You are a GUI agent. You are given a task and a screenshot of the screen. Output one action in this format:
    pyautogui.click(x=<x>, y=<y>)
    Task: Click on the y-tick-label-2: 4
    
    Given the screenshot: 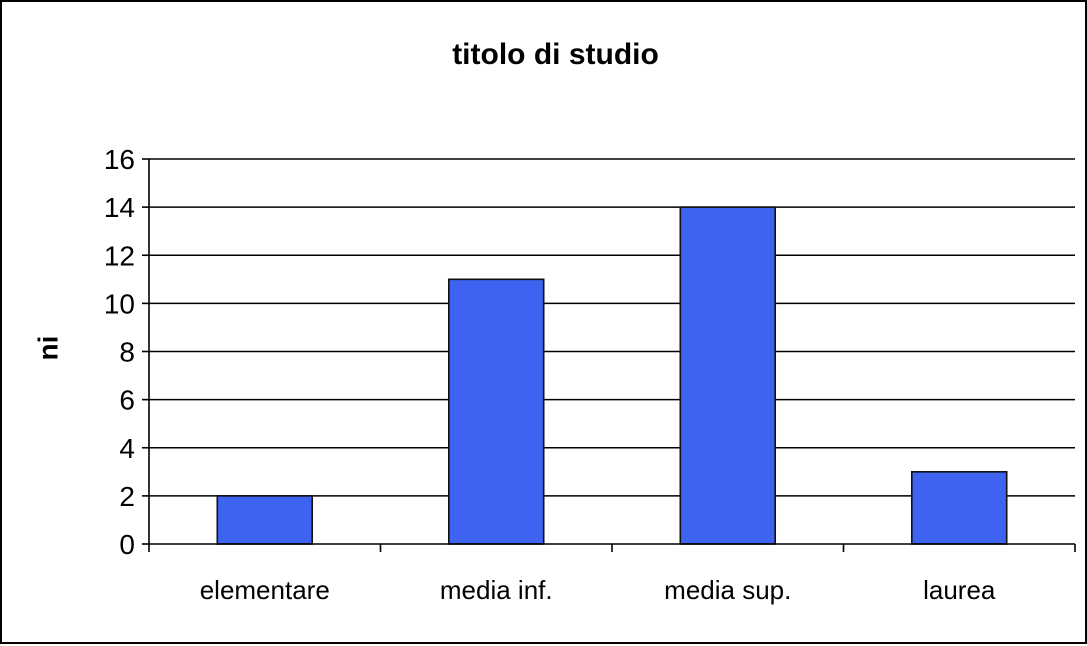 What is the action you would take?
    pyautogui.click(x=127, y=448)
    